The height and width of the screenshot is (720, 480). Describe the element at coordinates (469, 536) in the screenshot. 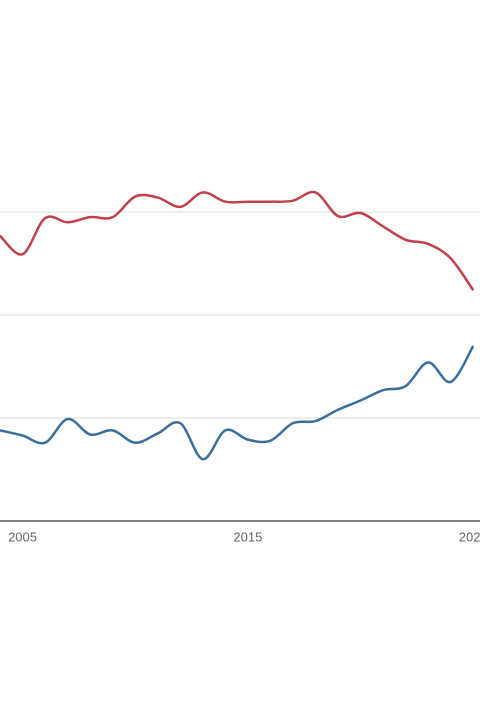

I see `x-tick-label: 2025` at that location.